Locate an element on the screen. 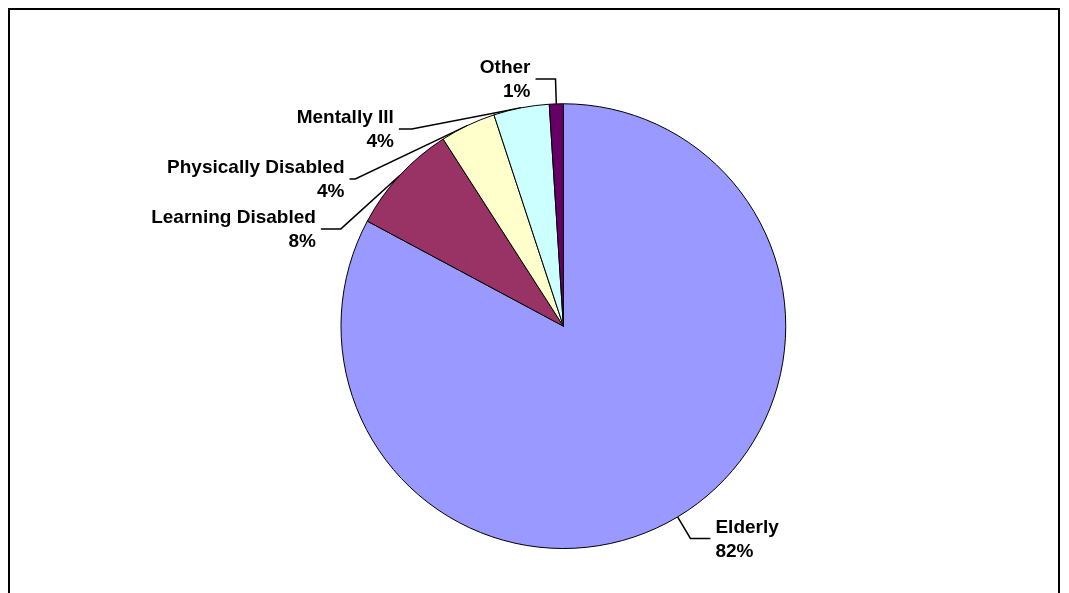  slice-label: Mentally Ill is located at coordinates (345, 117).